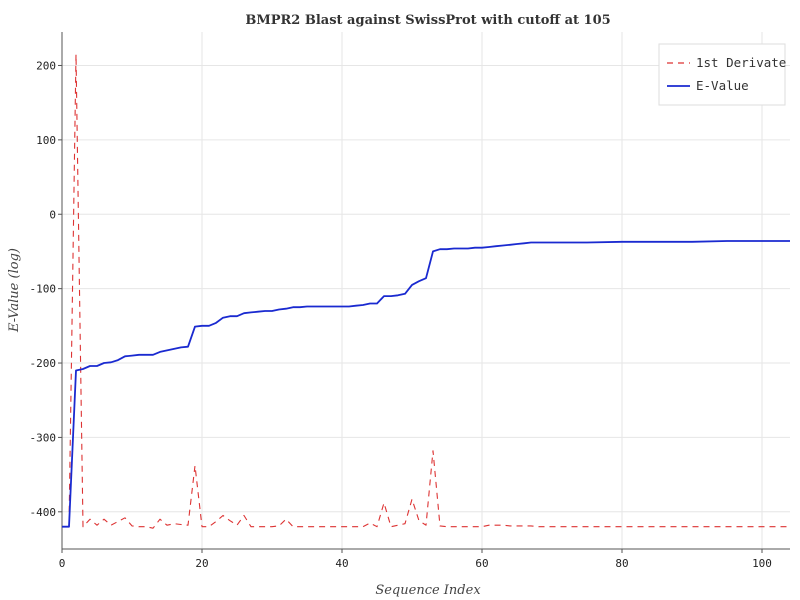 The width and height of the screenshot is (800, 600). Describe the element at coordinates (52, 214) in the screenshot. I see `y-tick-label: 0` at that location.